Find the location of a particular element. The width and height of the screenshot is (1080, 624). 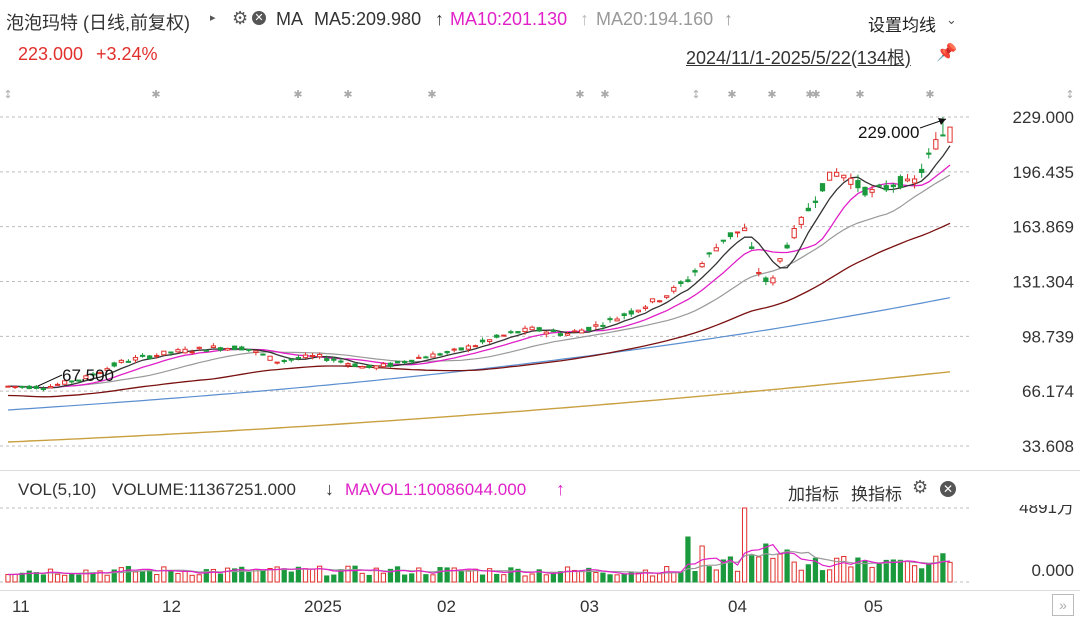

high-arrowhead is located at coordinates (942, 121).